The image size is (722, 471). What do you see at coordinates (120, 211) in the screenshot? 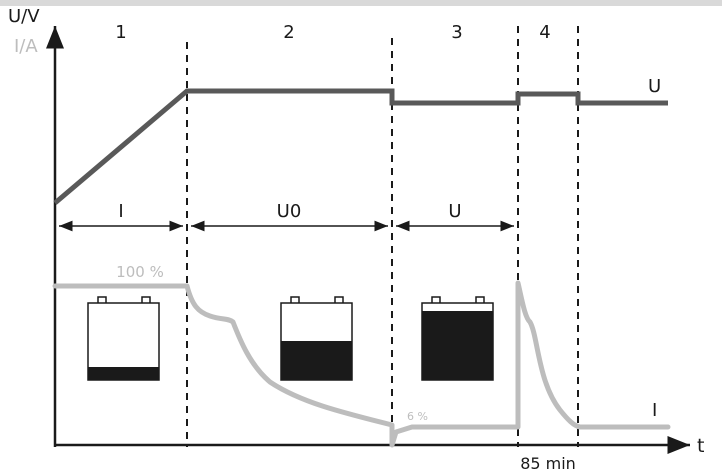
I see `mode-label-i: I` at bounding box center [120, 211].